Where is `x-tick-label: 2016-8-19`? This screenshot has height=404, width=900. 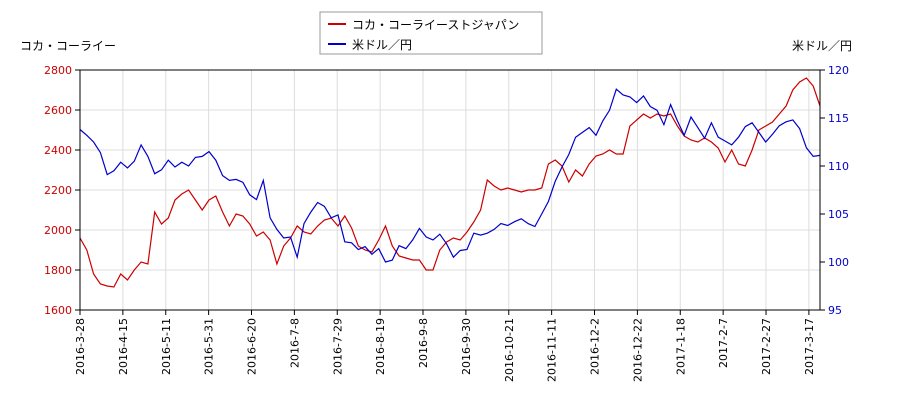 x-tick-label: 2016-8-19 is located at coordinates (380, 346).